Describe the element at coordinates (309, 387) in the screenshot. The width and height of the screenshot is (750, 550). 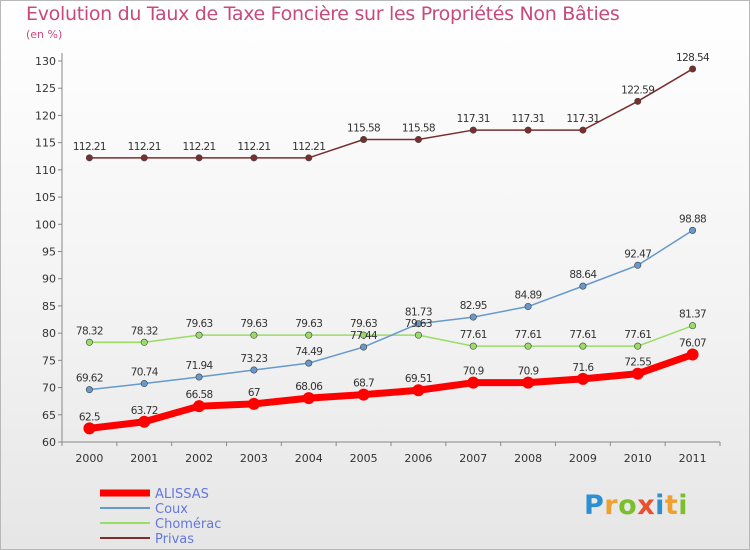
I see `data-label: 68.06` at that location.